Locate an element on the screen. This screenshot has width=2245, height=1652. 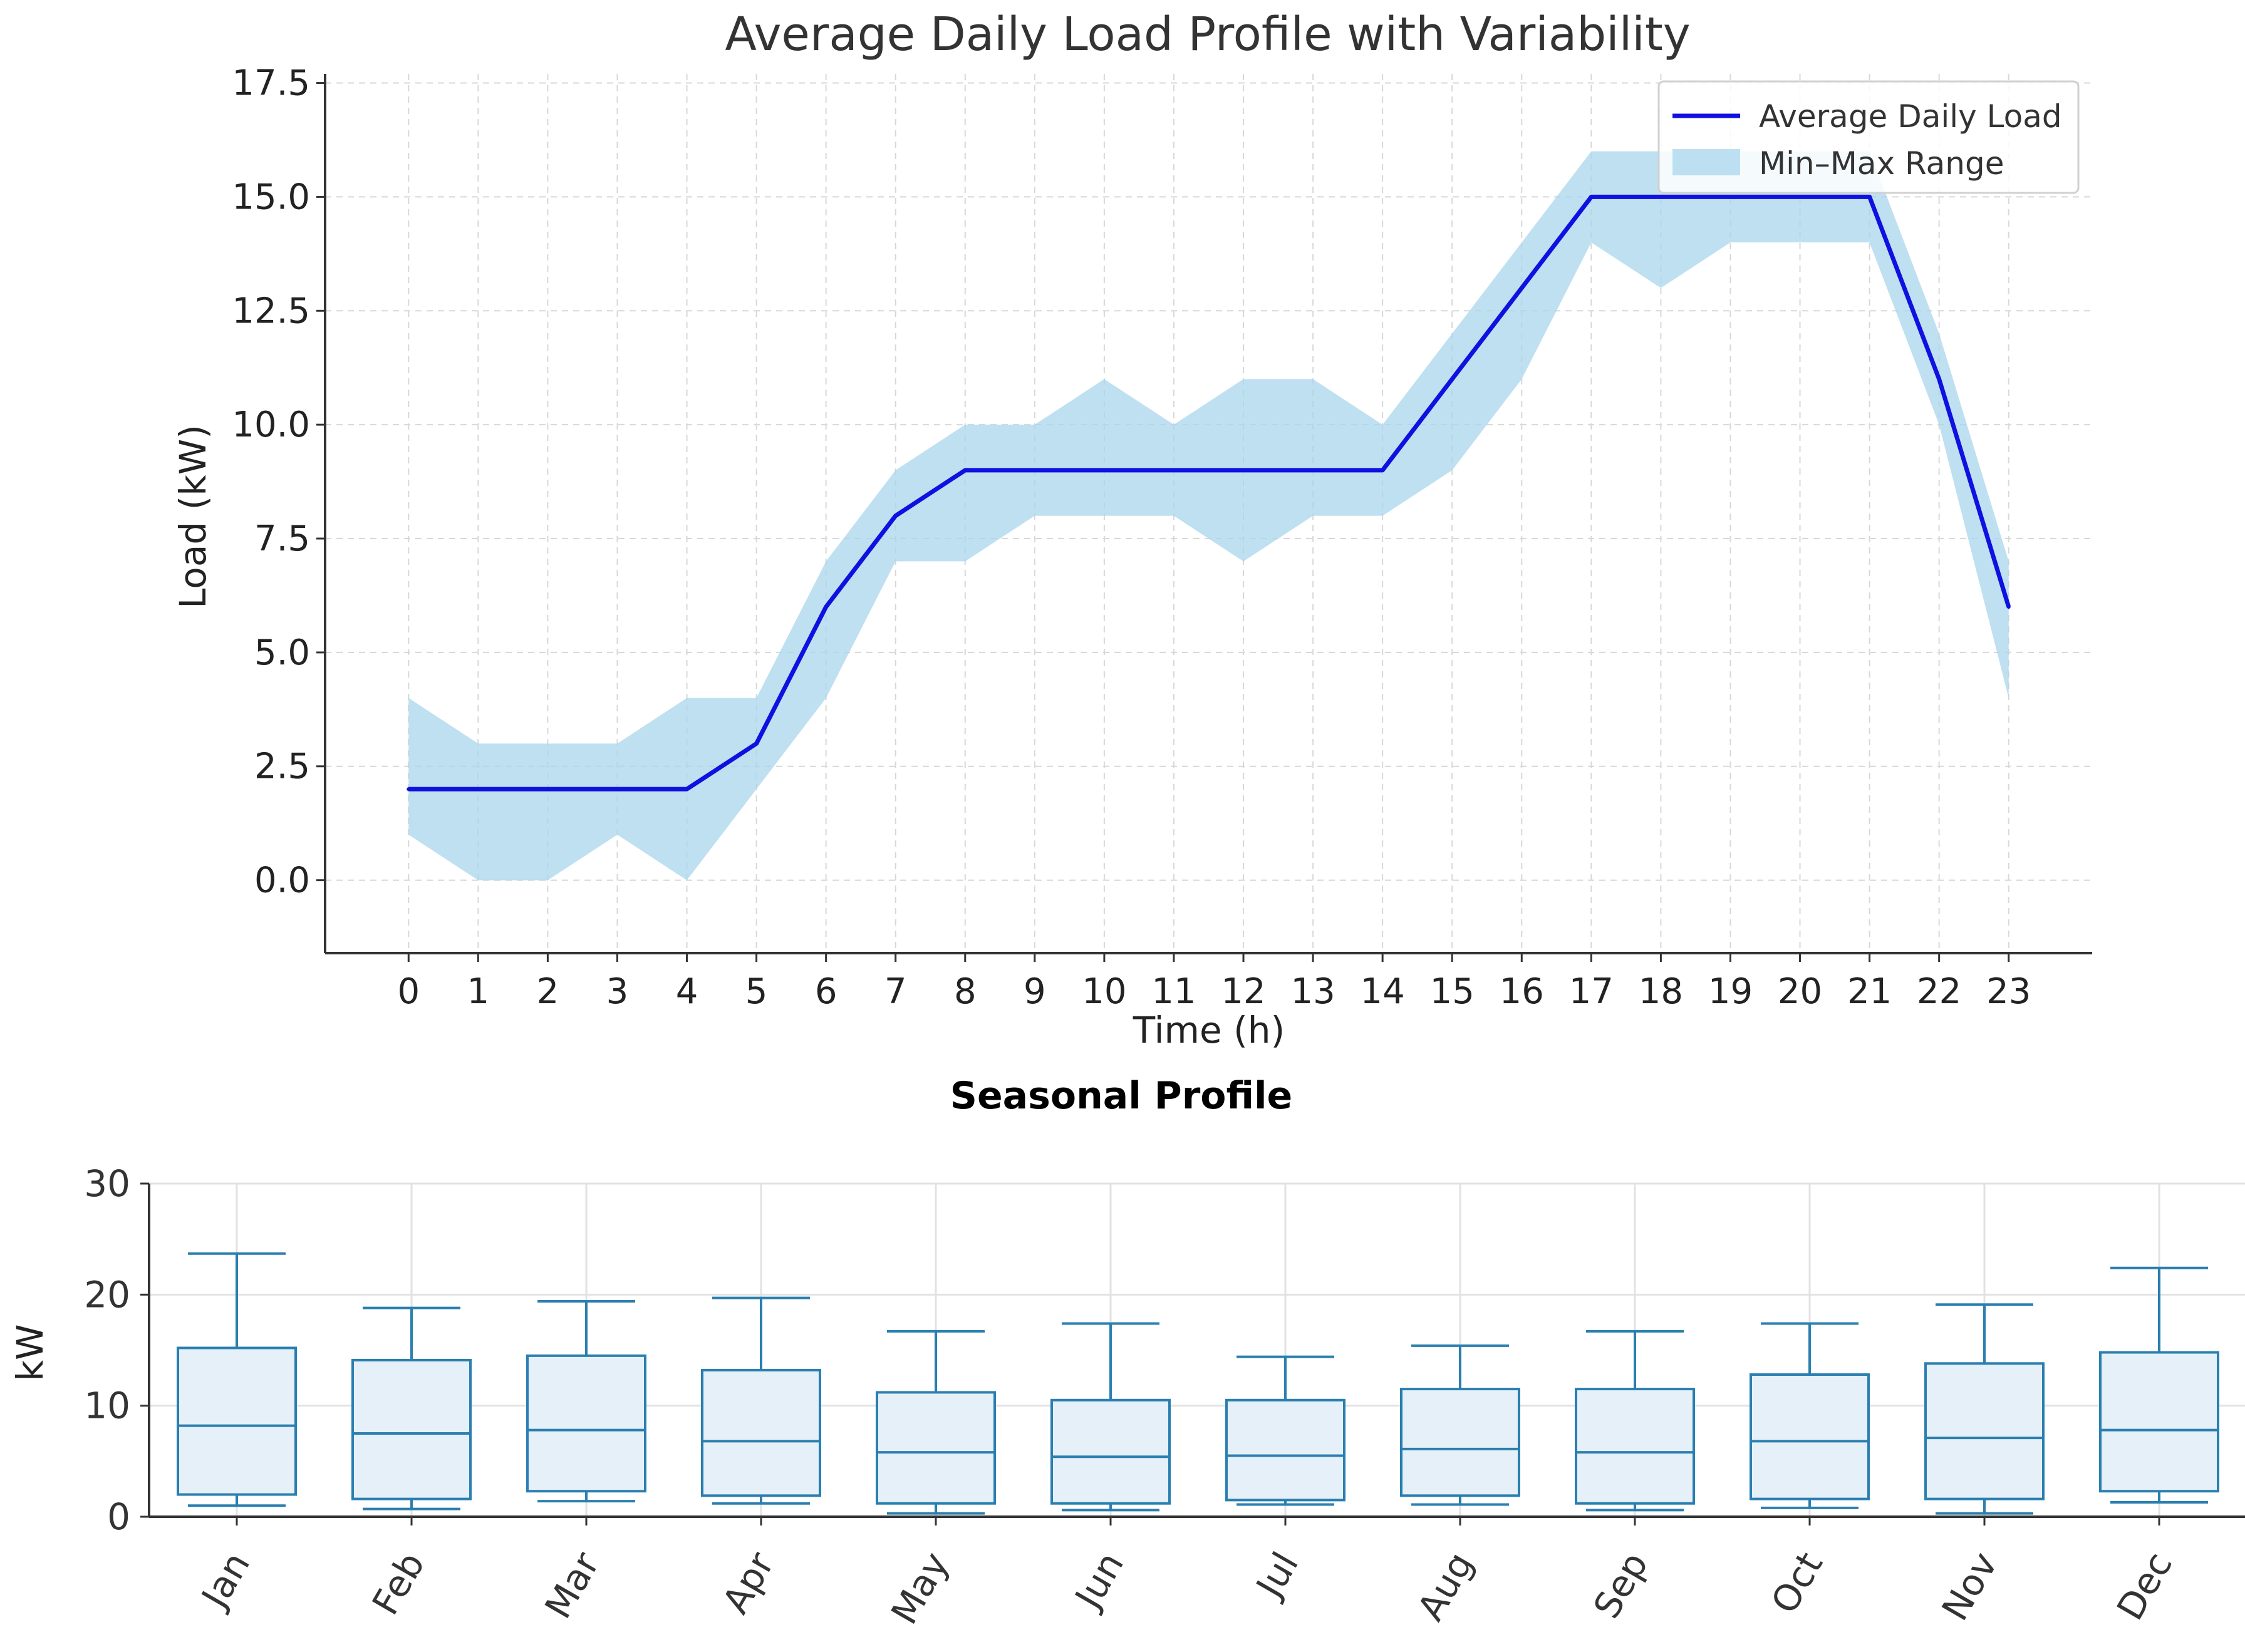
x-tick-label: 16 is located at coordinates (1522, 991).